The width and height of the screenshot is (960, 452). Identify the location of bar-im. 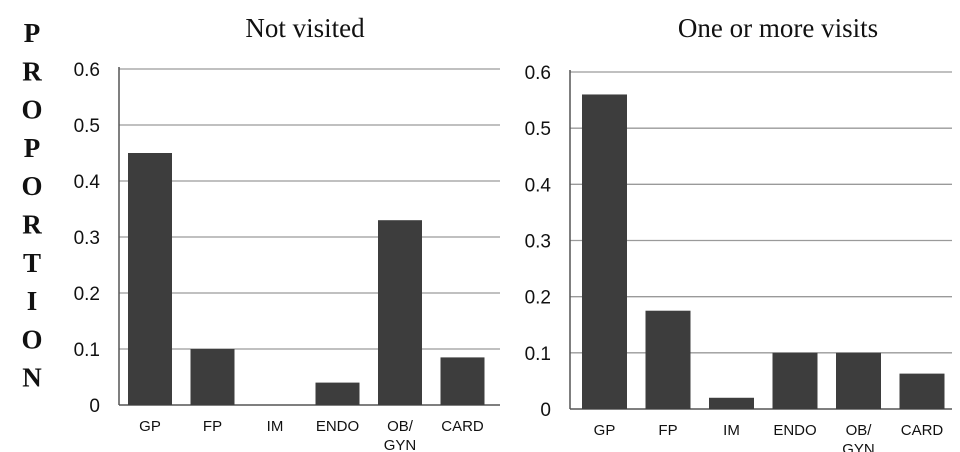
(731, 403).